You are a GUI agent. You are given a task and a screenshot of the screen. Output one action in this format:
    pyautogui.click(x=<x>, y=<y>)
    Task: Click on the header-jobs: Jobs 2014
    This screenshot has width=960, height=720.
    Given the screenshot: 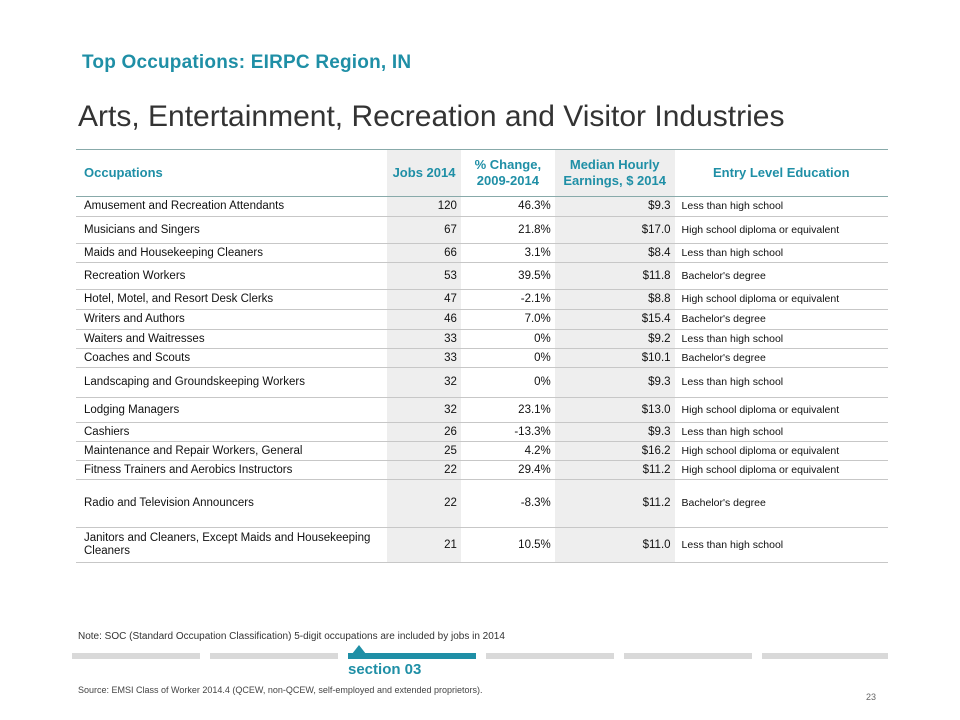 What is the action you would take?
    pyautogui.click(x=424, y=173)
    